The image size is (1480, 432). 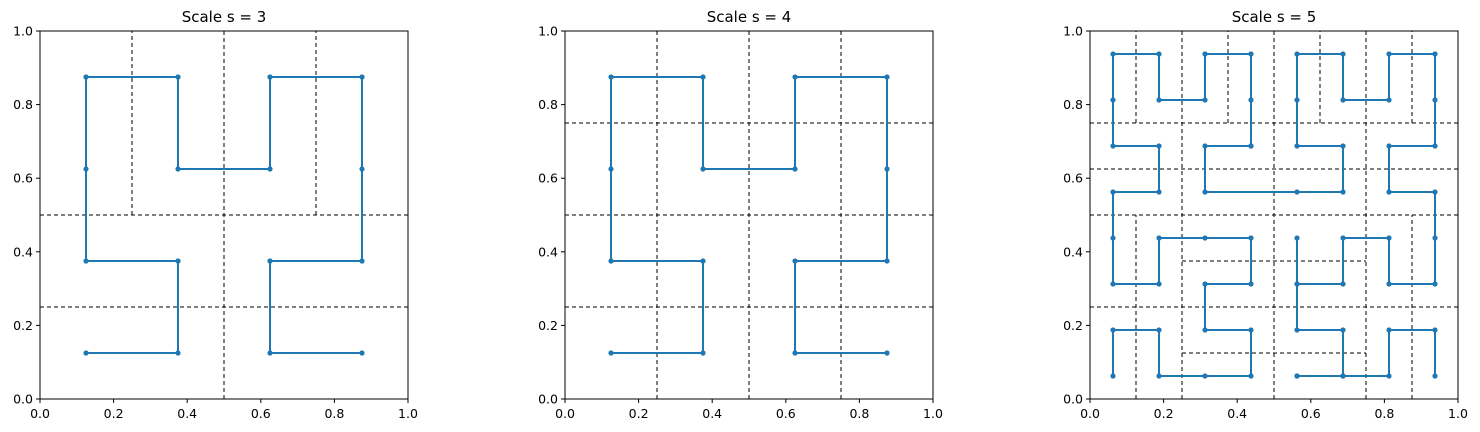 I want to click on x-tick: 0.8, so click(x=859, y=410).